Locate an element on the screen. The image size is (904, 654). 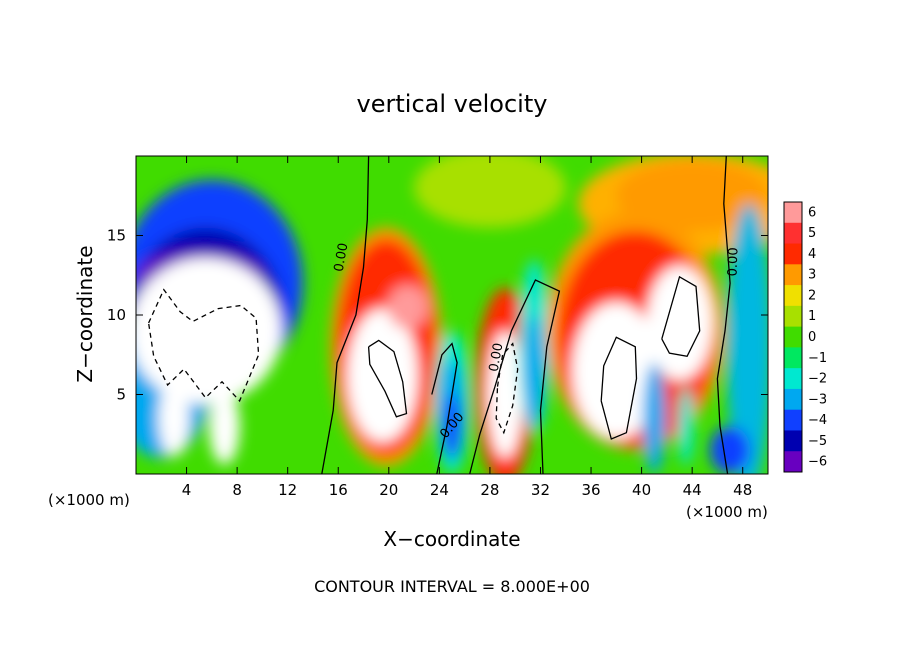
colorbar: 6 5 4 3 2 1 0 −1 −2 −3 −4 −5 −6 is located at coordinates (805, 337).